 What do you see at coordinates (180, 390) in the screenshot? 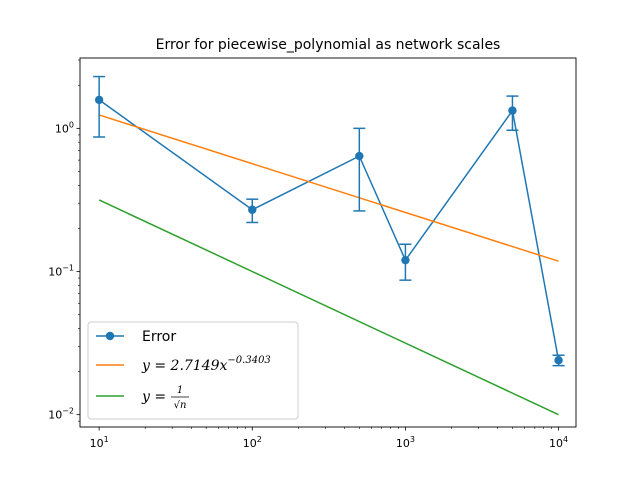
I see `legend-fraction-numerator: 1` at bounding box center [180, 390].